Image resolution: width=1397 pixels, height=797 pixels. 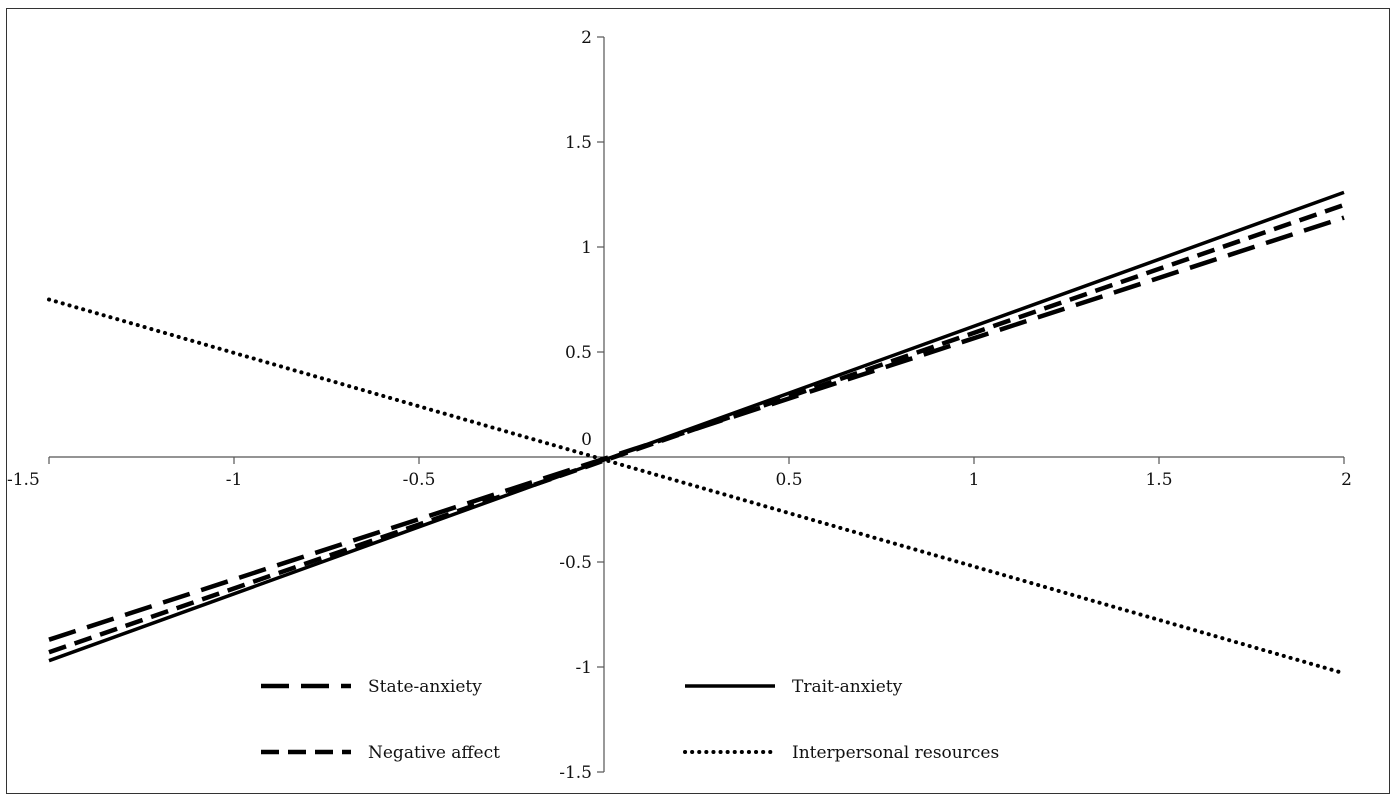 I want to click on x-tick-label: -1, so click(x=234, y=480).